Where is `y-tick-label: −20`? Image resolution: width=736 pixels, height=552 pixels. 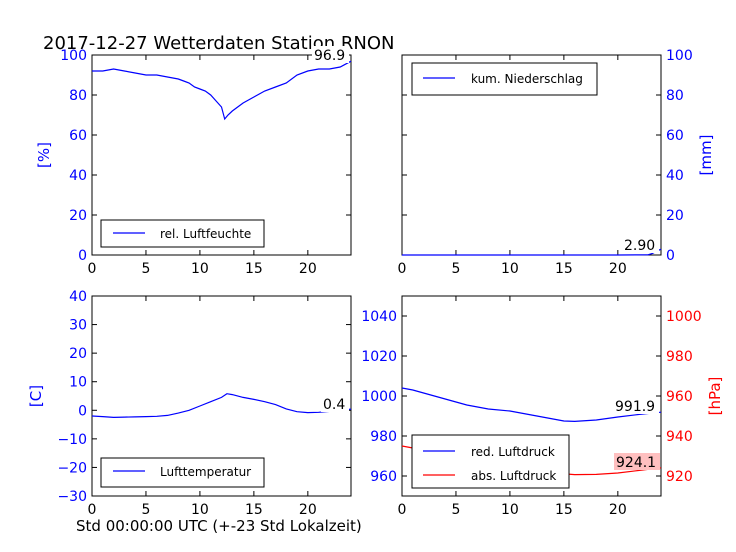
y-tick-label: −20 is located at coordinates (72, 468).